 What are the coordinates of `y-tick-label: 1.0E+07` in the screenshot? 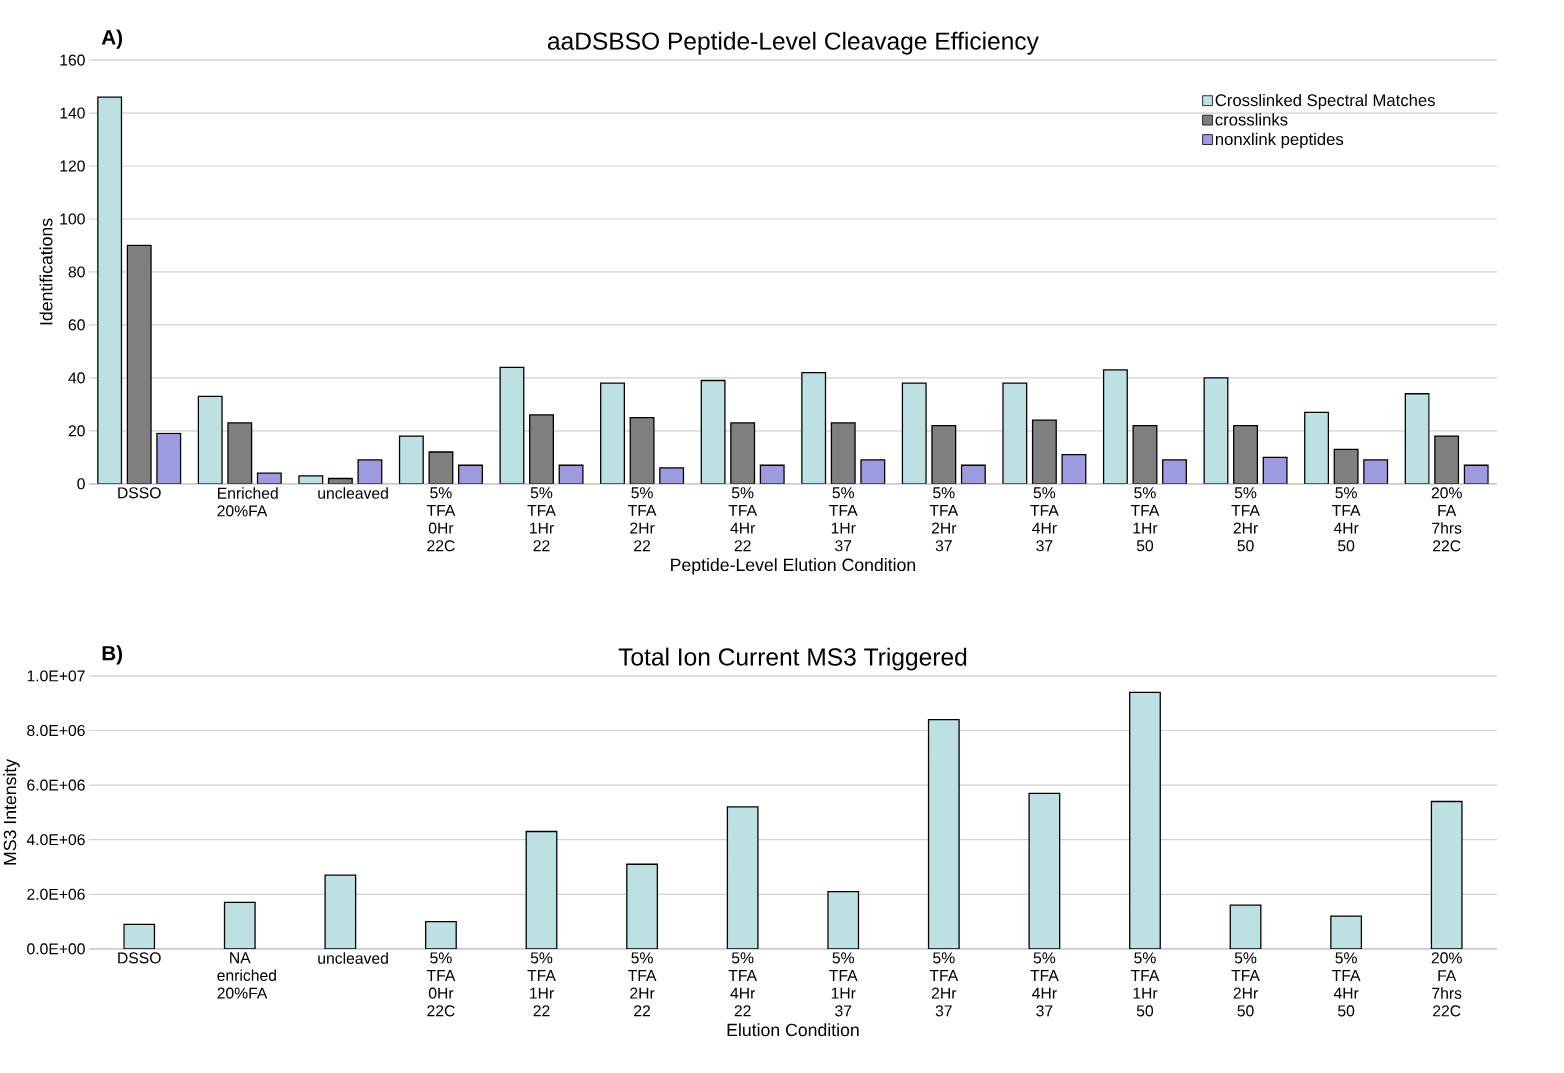 It's located at (56, 676).